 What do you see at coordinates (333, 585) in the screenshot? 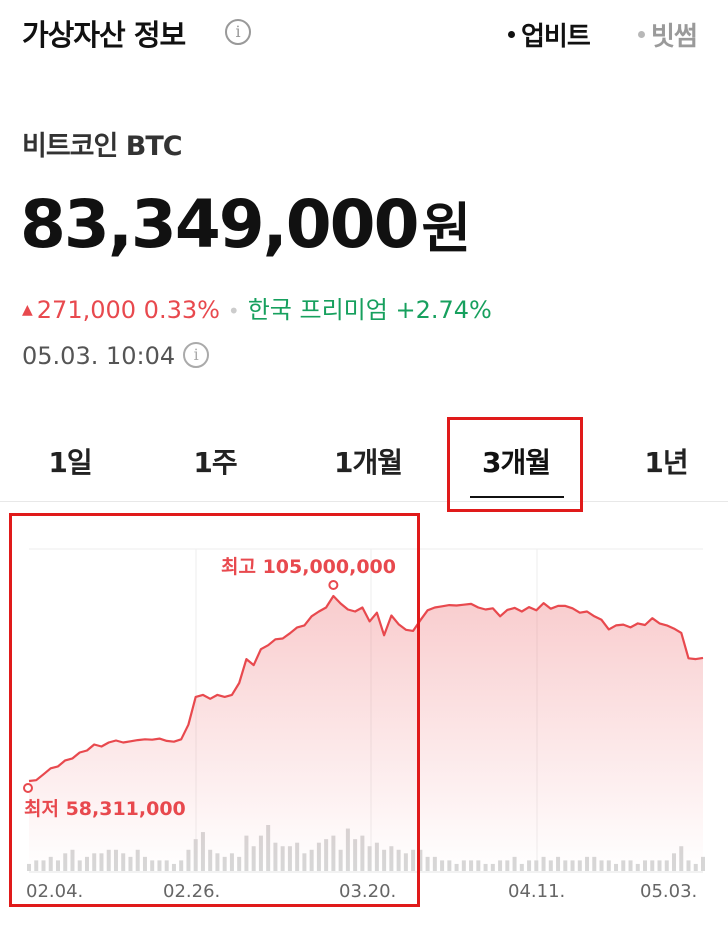
I see `max-marker` at bounding box center [333, 585].